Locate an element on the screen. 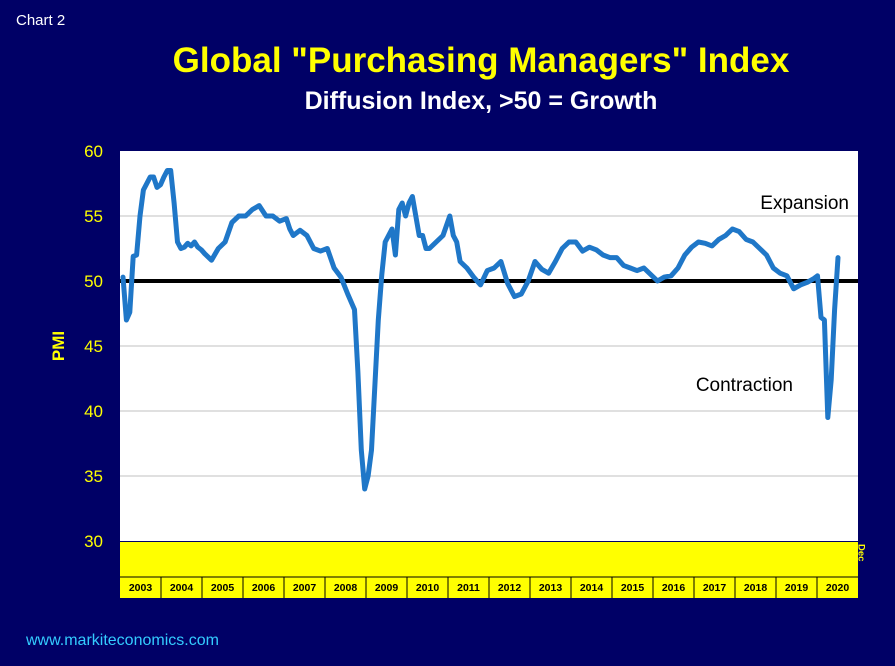 The height and width of the screenshot is (666, 895). chart-title: Global "Purchasing Managers" Index is located at coordinates (481, 60).